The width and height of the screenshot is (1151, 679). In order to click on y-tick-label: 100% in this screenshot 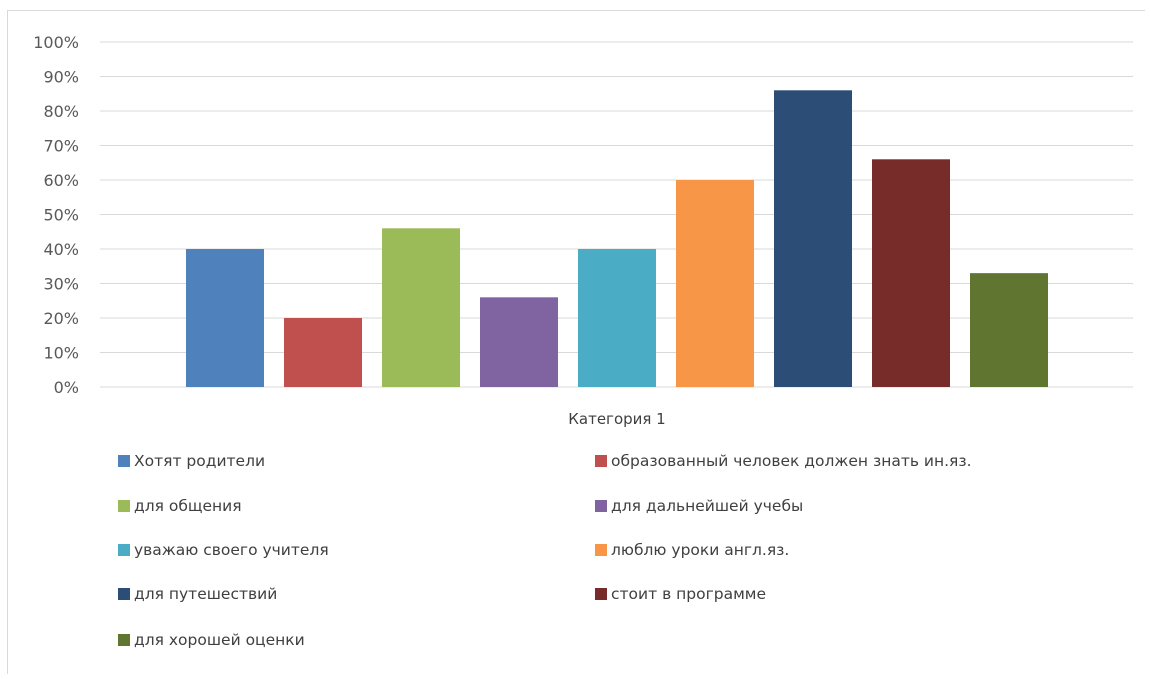, I will do `click(56, 42)`.